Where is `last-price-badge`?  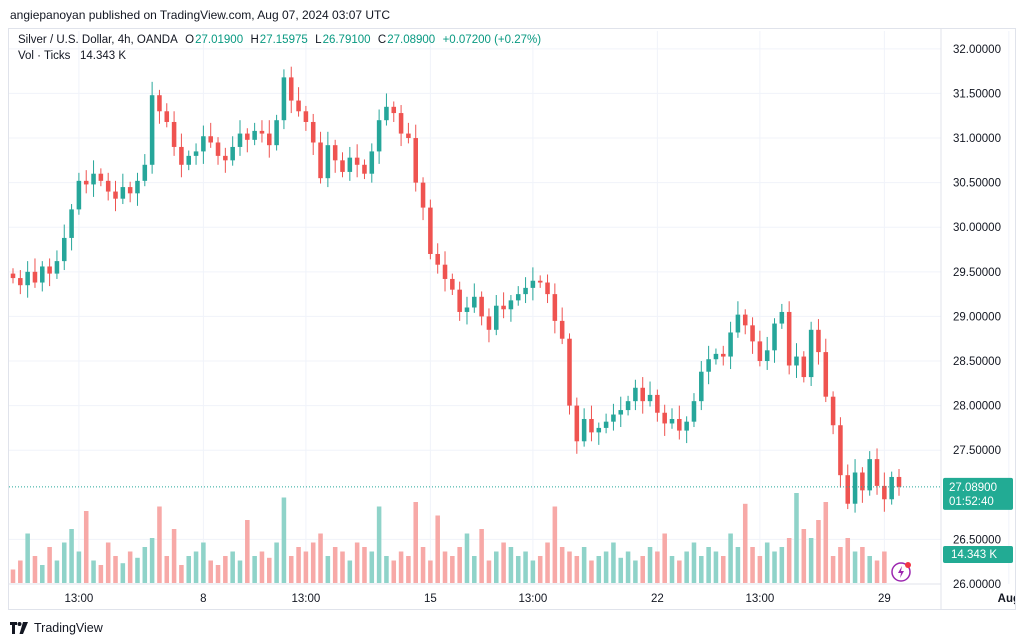 last-price-badge is located at coordinates (978, 493).